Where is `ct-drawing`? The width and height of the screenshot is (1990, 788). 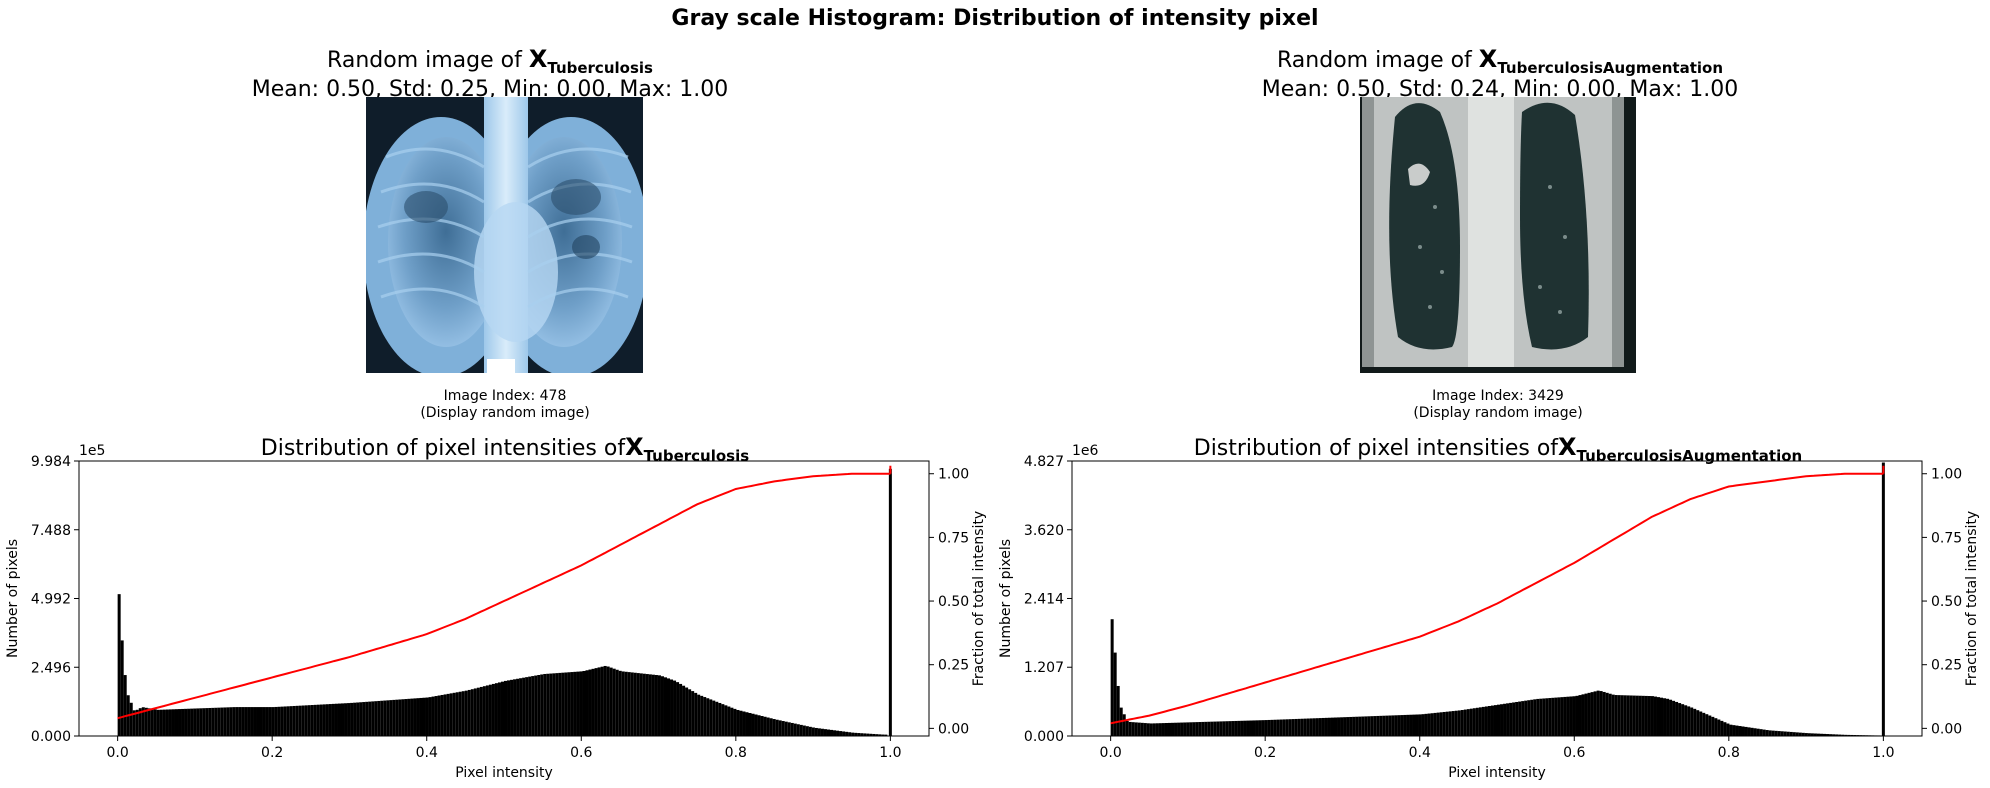
ct-drawing is located at coordinates (1498, 235).